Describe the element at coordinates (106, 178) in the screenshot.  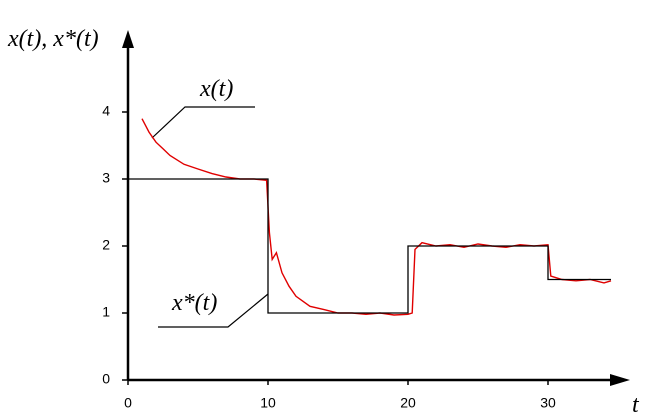
I see `y-tick-label: 3` at that location.